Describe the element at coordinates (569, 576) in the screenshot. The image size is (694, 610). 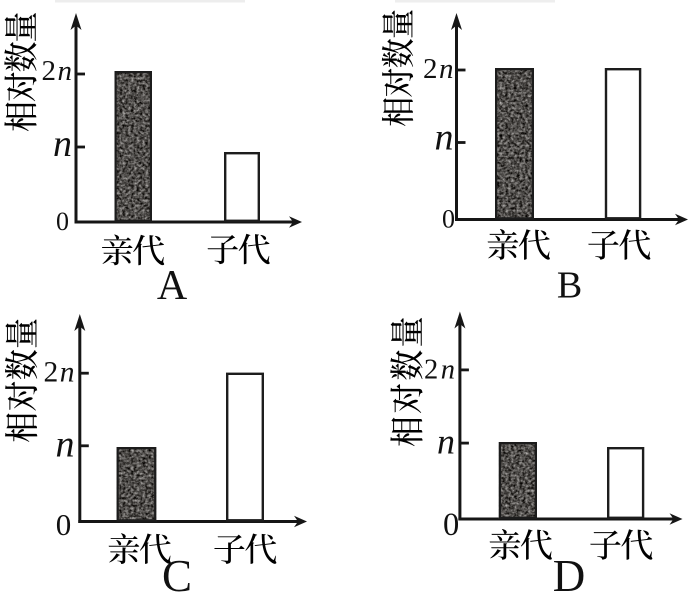
I see `svg-text: D` at that location.